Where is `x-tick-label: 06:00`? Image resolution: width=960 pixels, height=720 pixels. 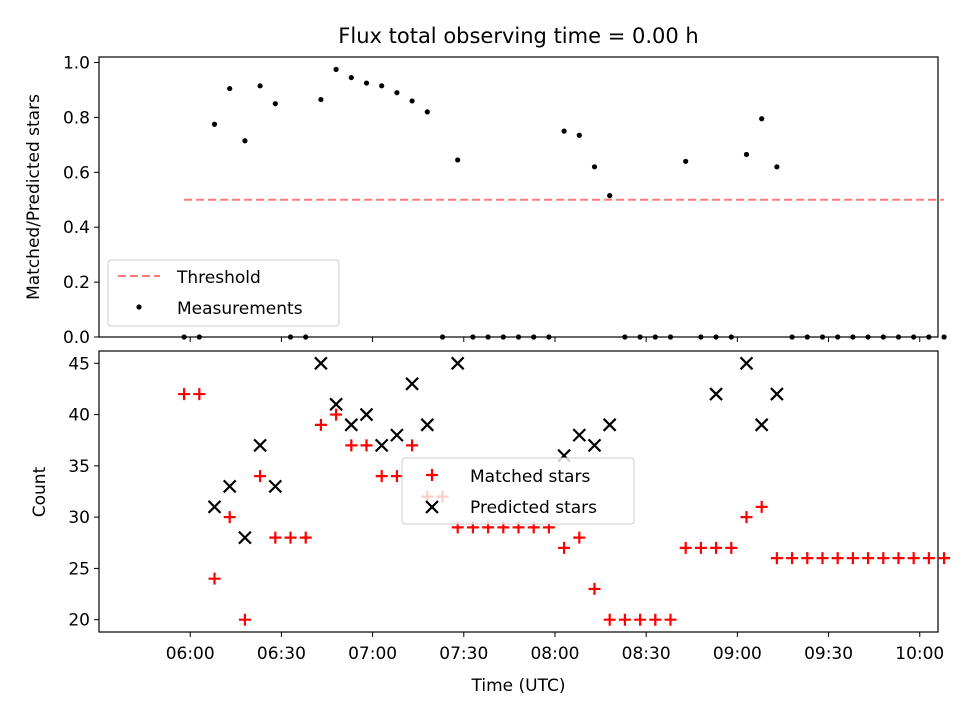
x-tick-label: 06:00 is located at coordinates (190, 654).